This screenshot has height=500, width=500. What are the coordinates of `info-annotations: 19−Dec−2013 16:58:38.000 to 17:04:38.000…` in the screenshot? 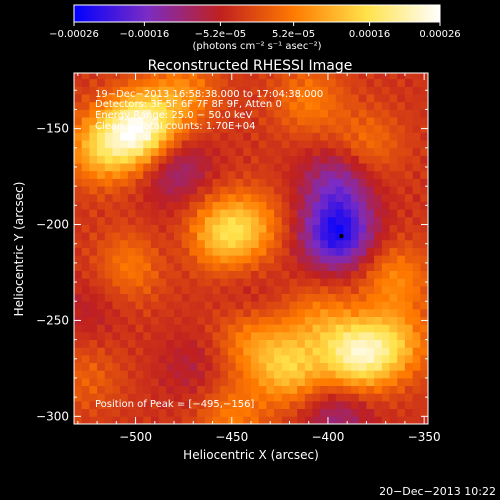 It's located at (209, 110).